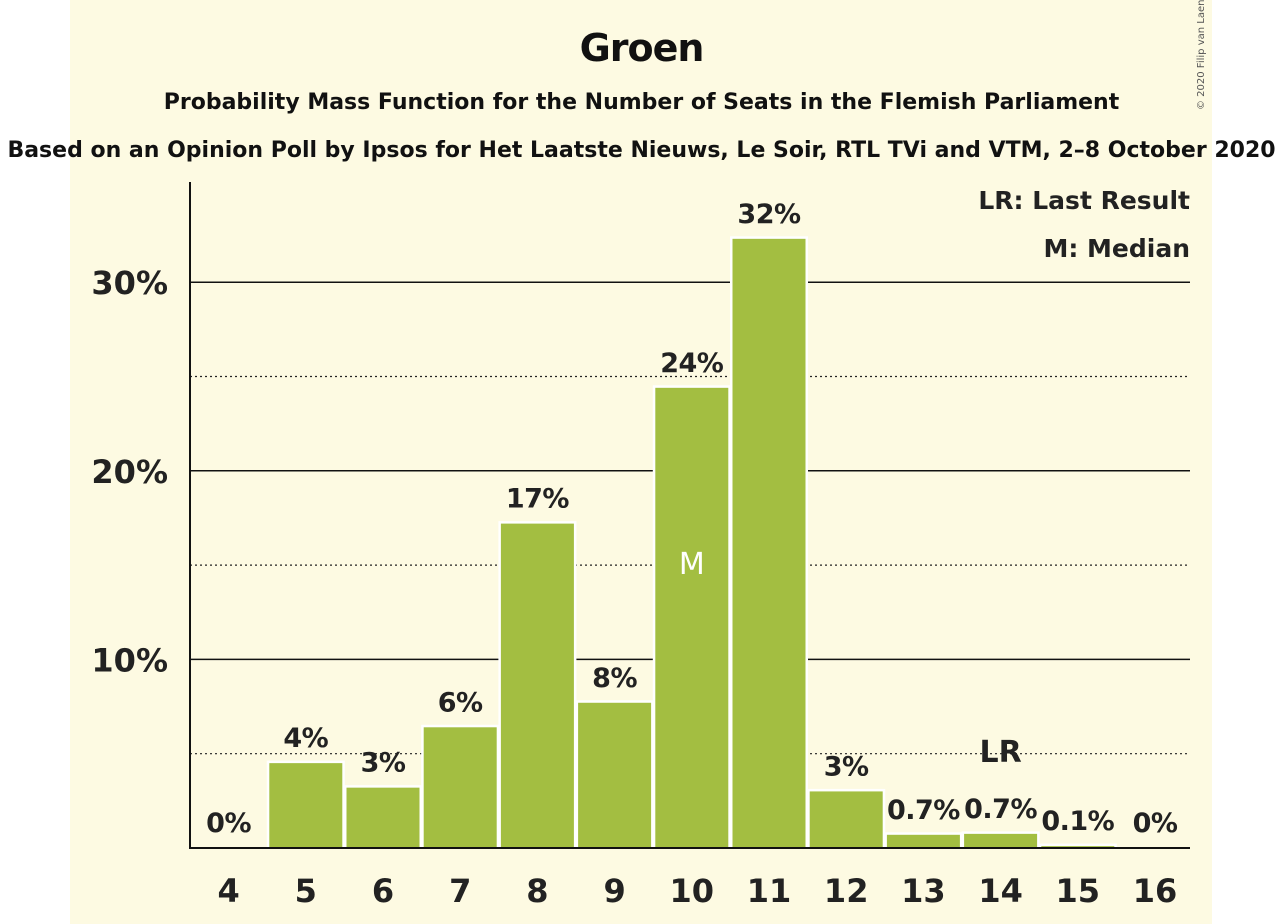 This screenshot has height=924, width=1283. I want to click on bar-outline, so click(1077, 845).